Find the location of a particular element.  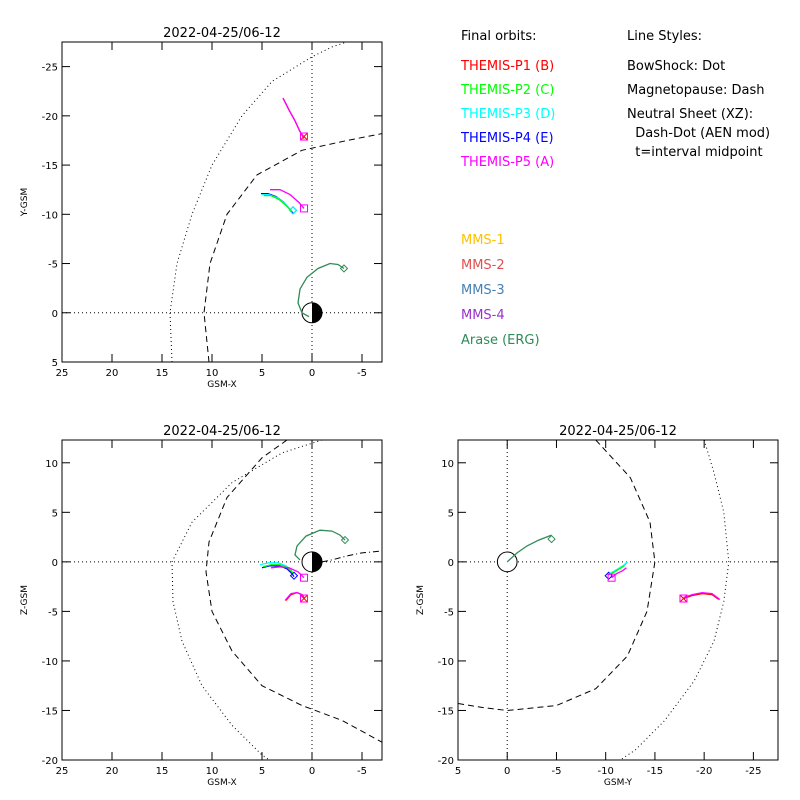

orbit-end-marker-cross is located at coordinates (304, 598).